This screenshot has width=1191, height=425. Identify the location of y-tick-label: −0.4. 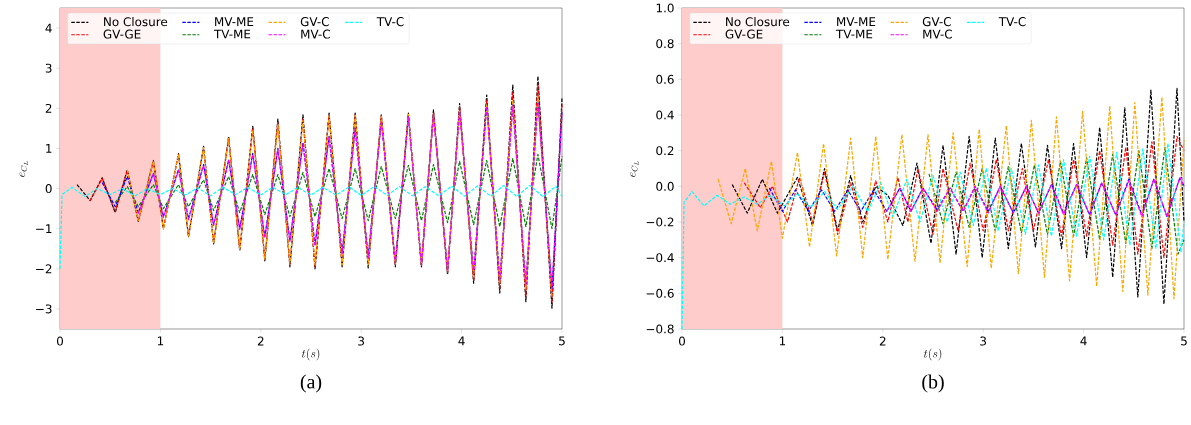
(660, 258).